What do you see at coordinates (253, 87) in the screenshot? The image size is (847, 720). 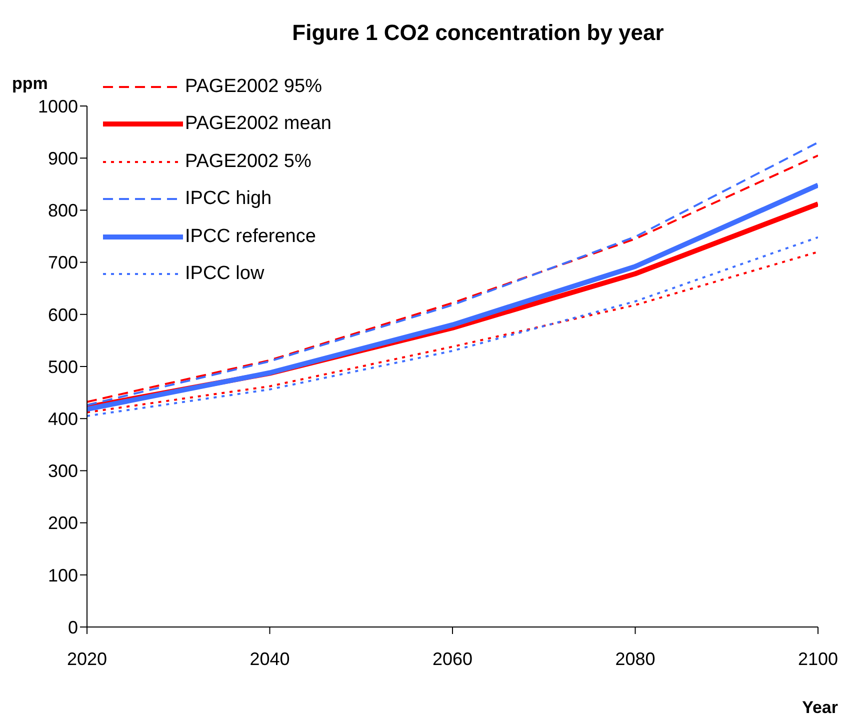 I see `legend-label: PAGE2002 95%` at bounding box center [253, 87].